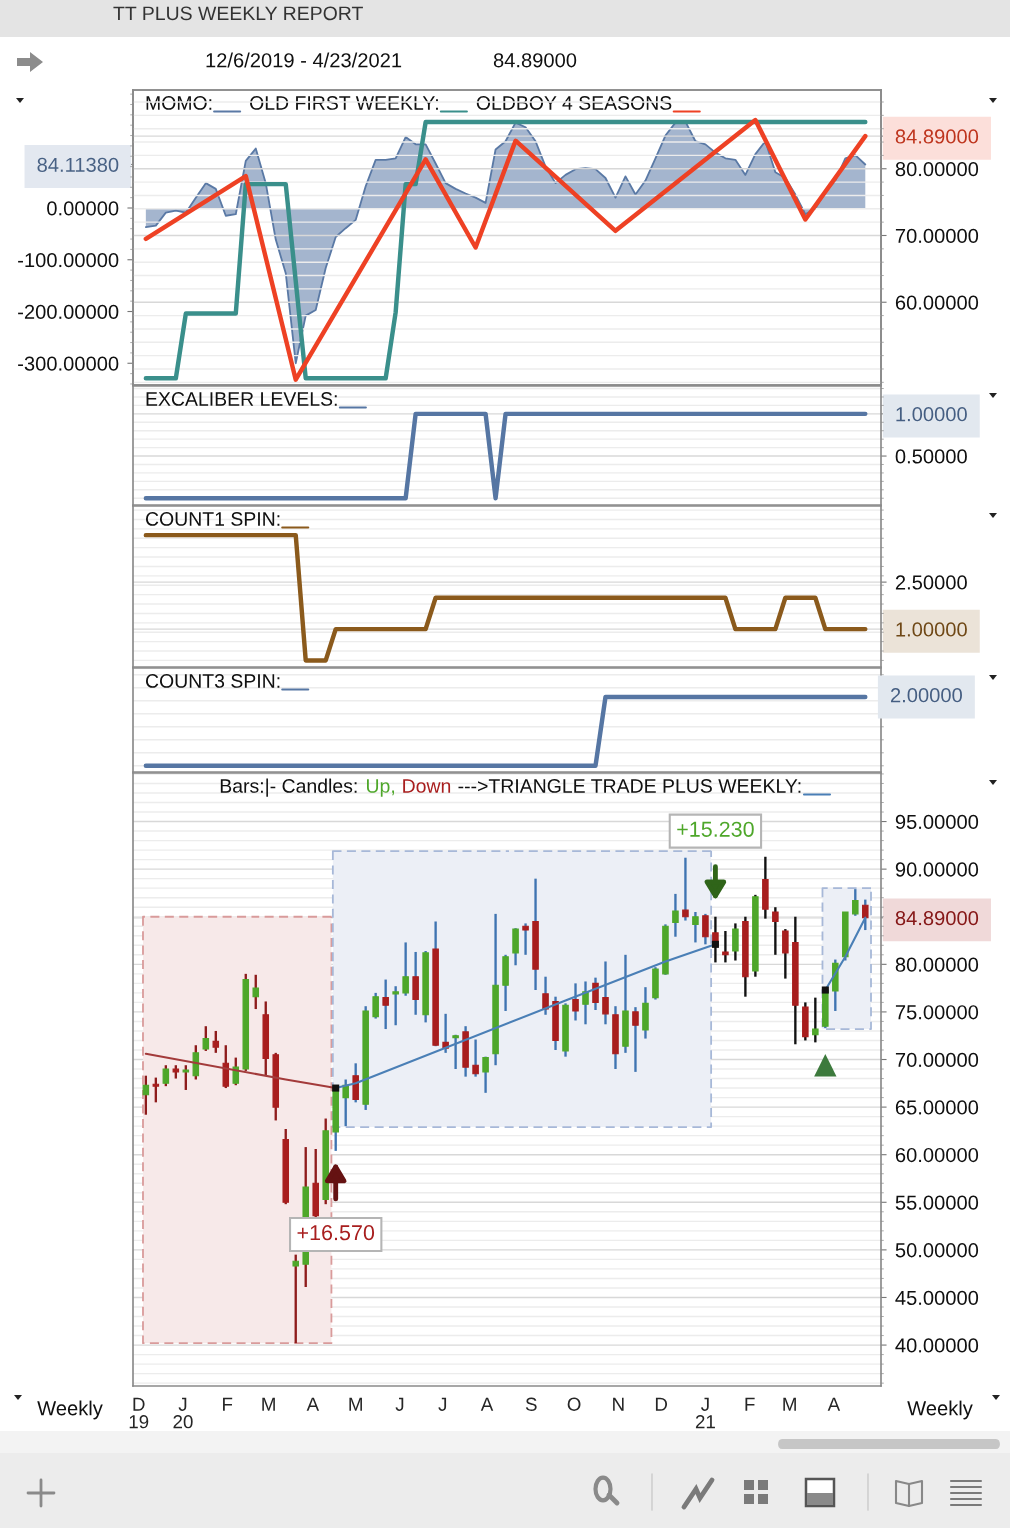 The width and height of the screenshot is (1010, 1528). What do you see at coordinates (336, 1233) in the screenshot?
I see `annotation: +16.570` at bounding box center [336, 1233].